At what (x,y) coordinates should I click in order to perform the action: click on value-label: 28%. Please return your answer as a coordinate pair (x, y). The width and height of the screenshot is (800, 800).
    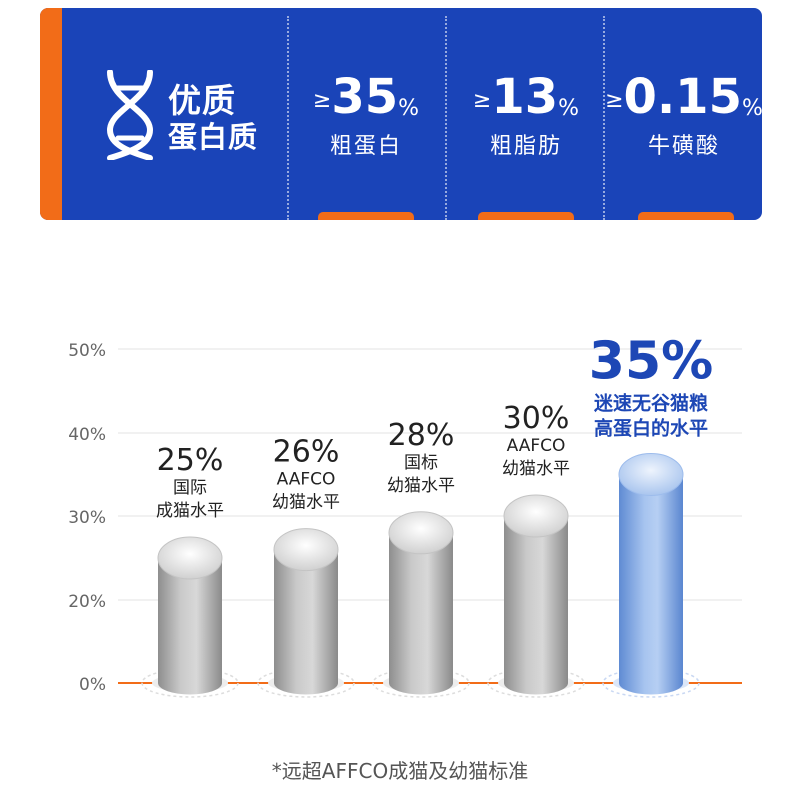
    Looking at the image, I should click on (421, 435).